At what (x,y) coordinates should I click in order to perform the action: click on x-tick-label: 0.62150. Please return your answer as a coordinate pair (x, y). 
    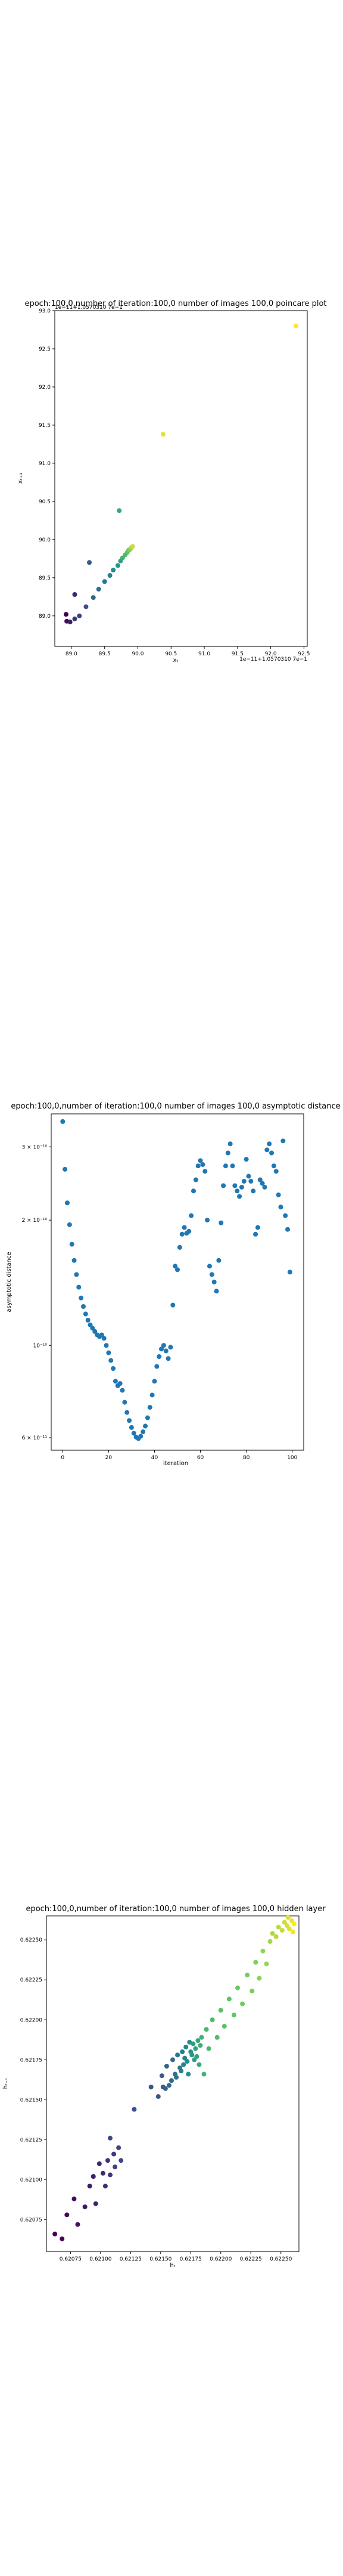
    Looking at the image, I should click on (161, 2259).